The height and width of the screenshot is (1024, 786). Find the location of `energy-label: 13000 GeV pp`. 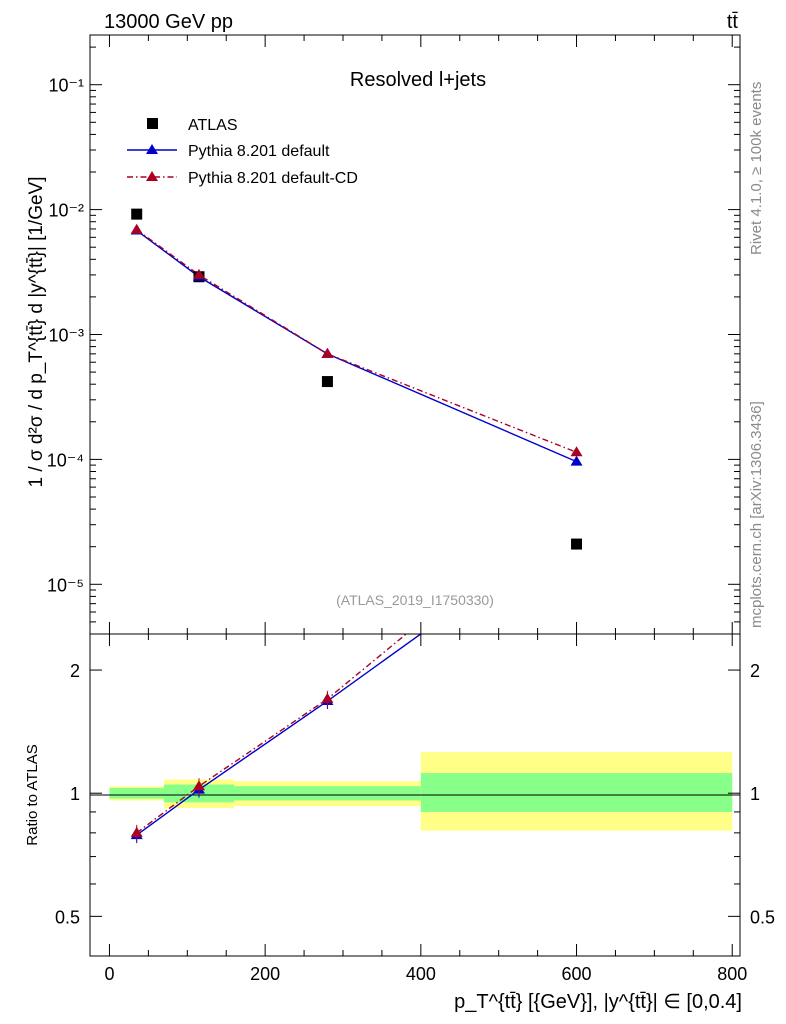

energy-label: 13000 GeV pp is located at coordinates (168, 22).